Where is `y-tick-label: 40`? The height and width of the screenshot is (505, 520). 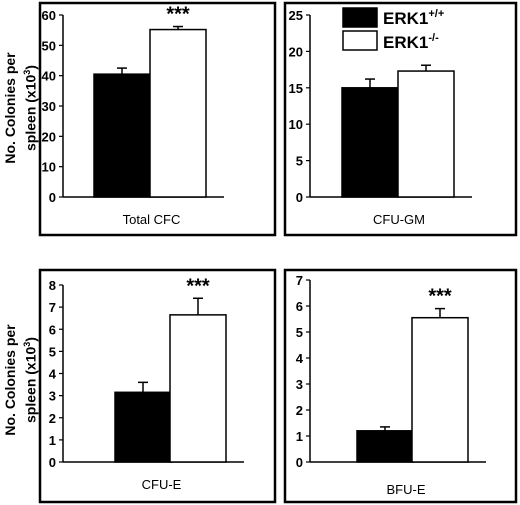 y-tick-label: 40 is located at coordinates (49, 76).